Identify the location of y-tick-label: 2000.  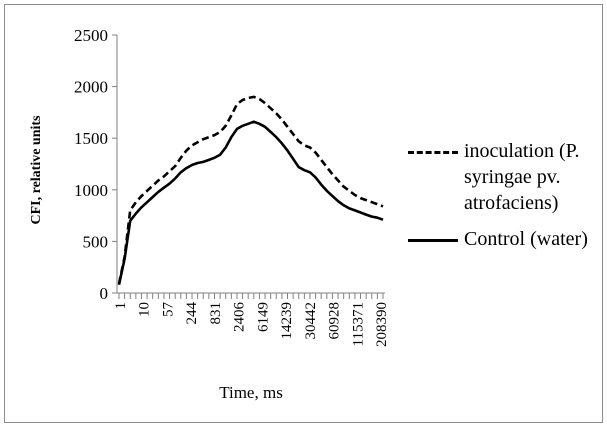
(91, 87).